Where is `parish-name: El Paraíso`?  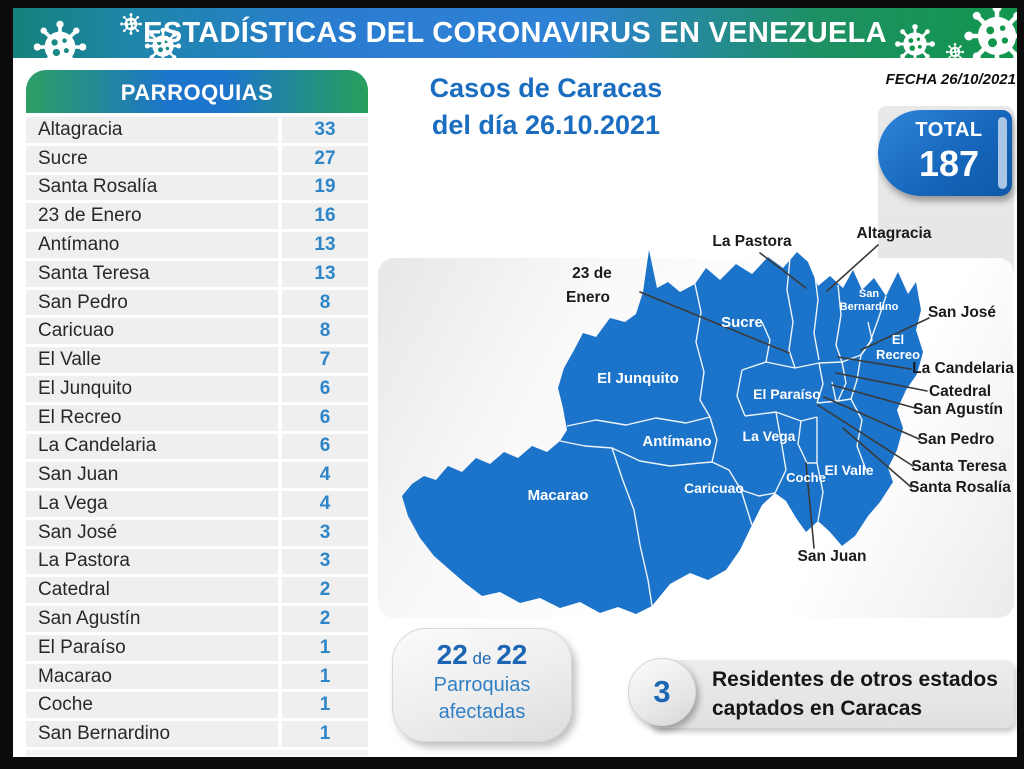 parish-name: El Paraíso is located at coordinates (152, 647).